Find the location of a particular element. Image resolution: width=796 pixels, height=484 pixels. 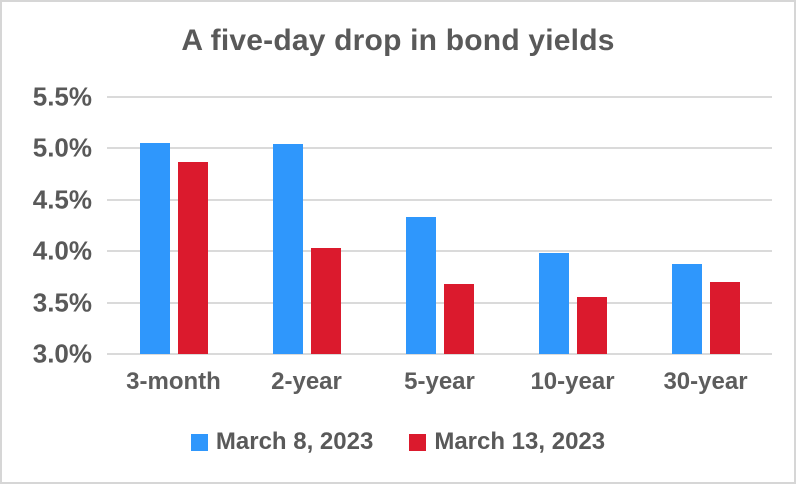

legend-label: March 13, 2023 is located at coordinates (520, 441).